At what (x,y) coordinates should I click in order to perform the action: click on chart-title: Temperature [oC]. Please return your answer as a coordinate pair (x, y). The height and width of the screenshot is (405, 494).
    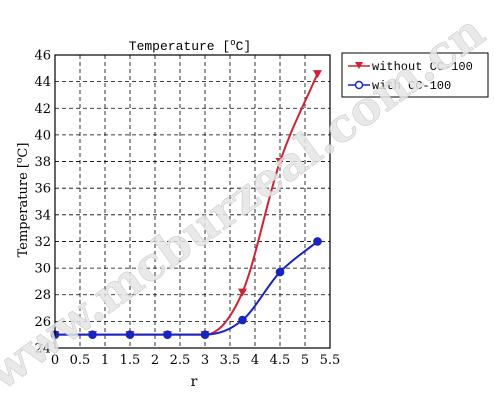
    Looking at the image, I should click on (190, 46).